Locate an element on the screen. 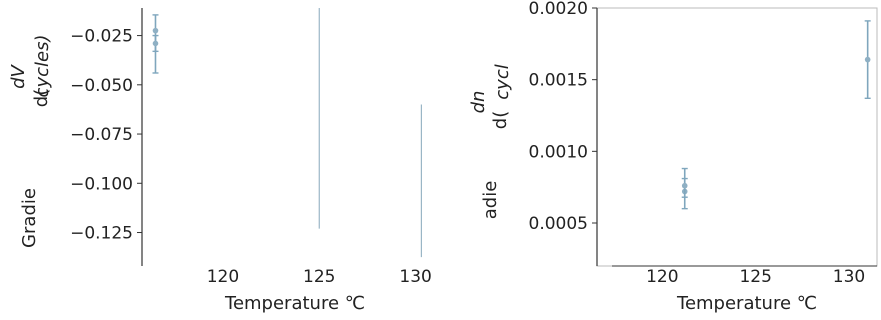  right-chart-y-tick-label: 0.0005 is located at coordinates (558, 224).